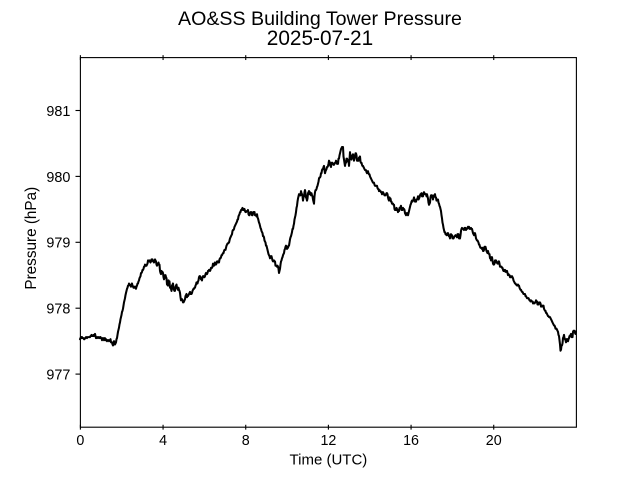  Describe the element at coordinates (320, 38) in the screenshot. I see `svg-text: 2025-07-21` at that location.